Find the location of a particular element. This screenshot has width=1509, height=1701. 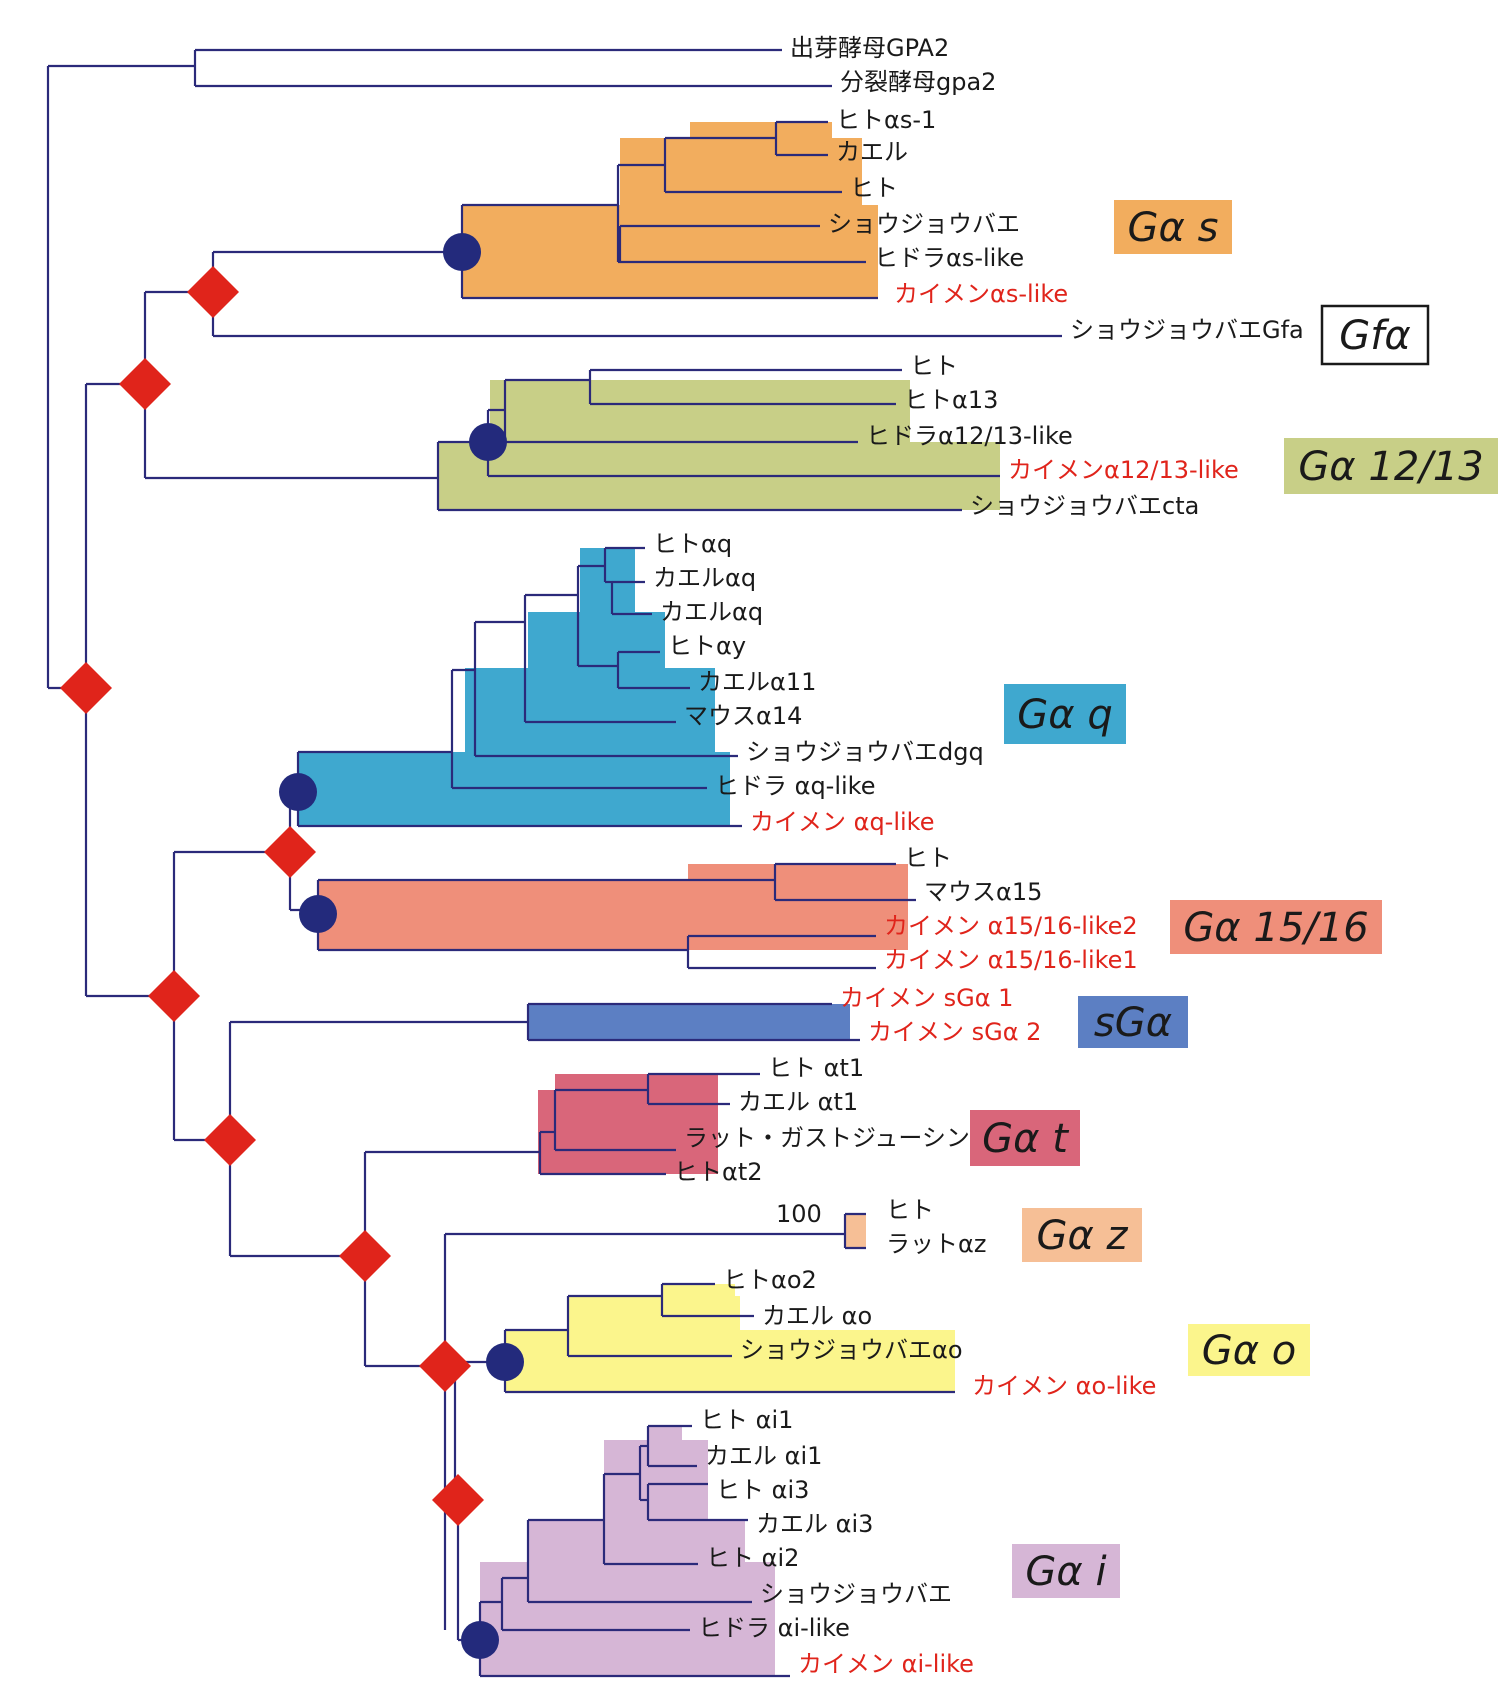

clade-fill-g1516 is located at coordinates (832, 884).